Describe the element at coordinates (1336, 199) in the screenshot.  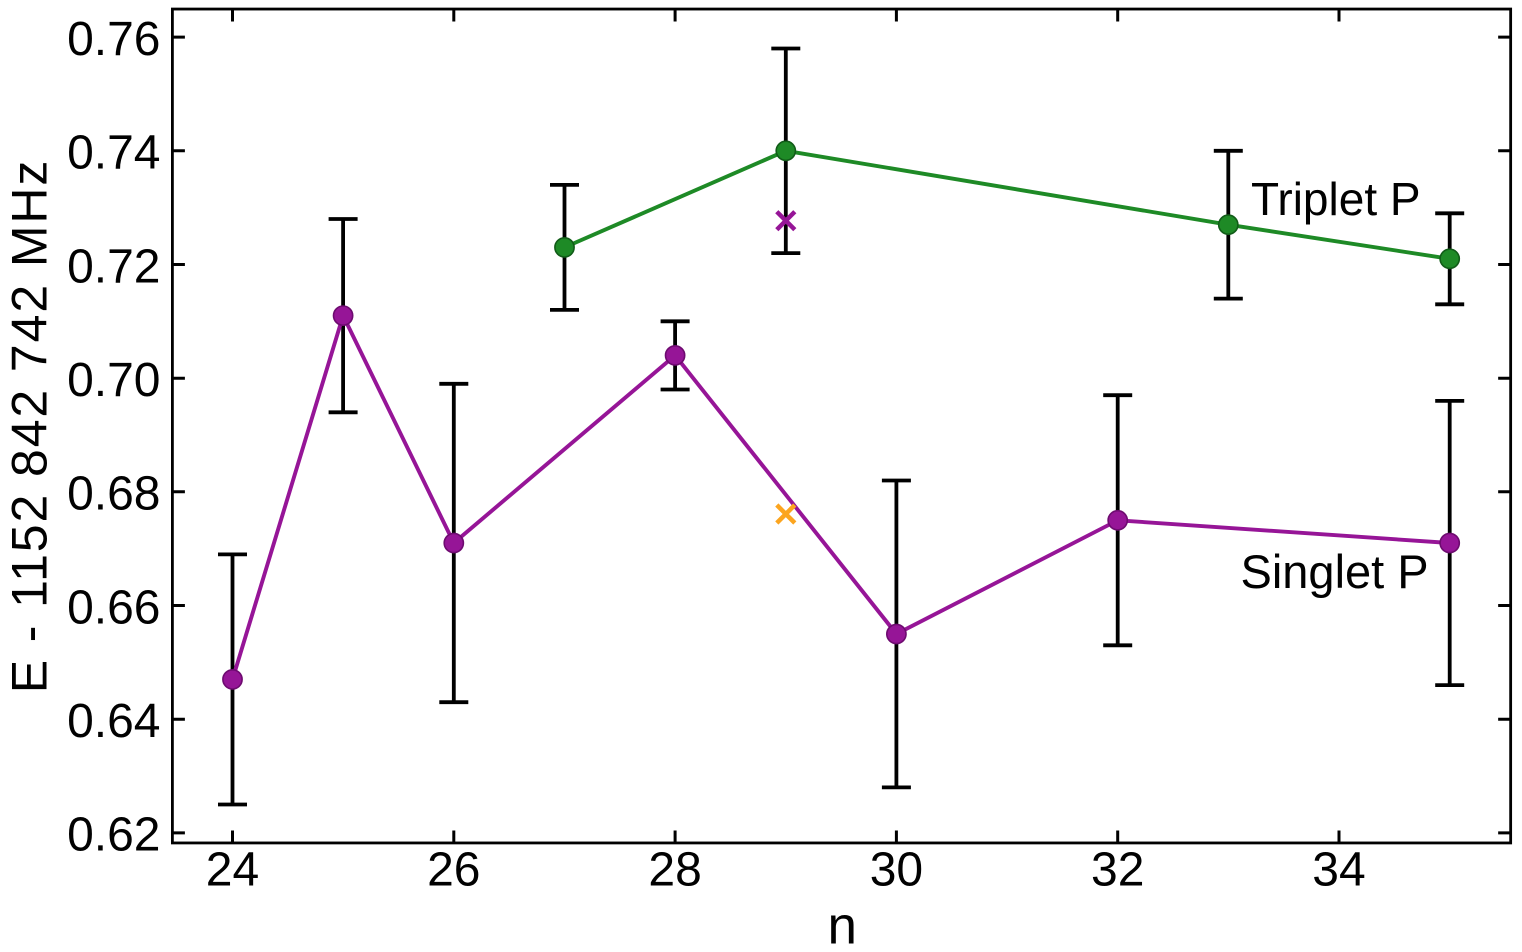
I see `svg-text: Triplet P` at that location.